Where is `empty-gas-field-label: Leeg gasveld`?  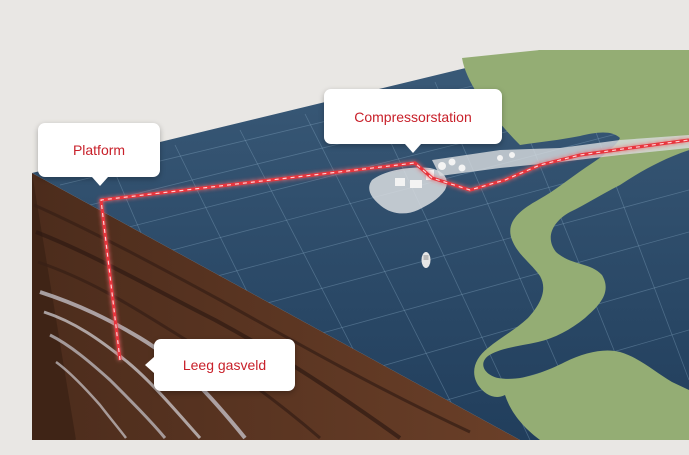
empty-gas-field-label: Leeg gasveld is located at coordinates (220, 365).